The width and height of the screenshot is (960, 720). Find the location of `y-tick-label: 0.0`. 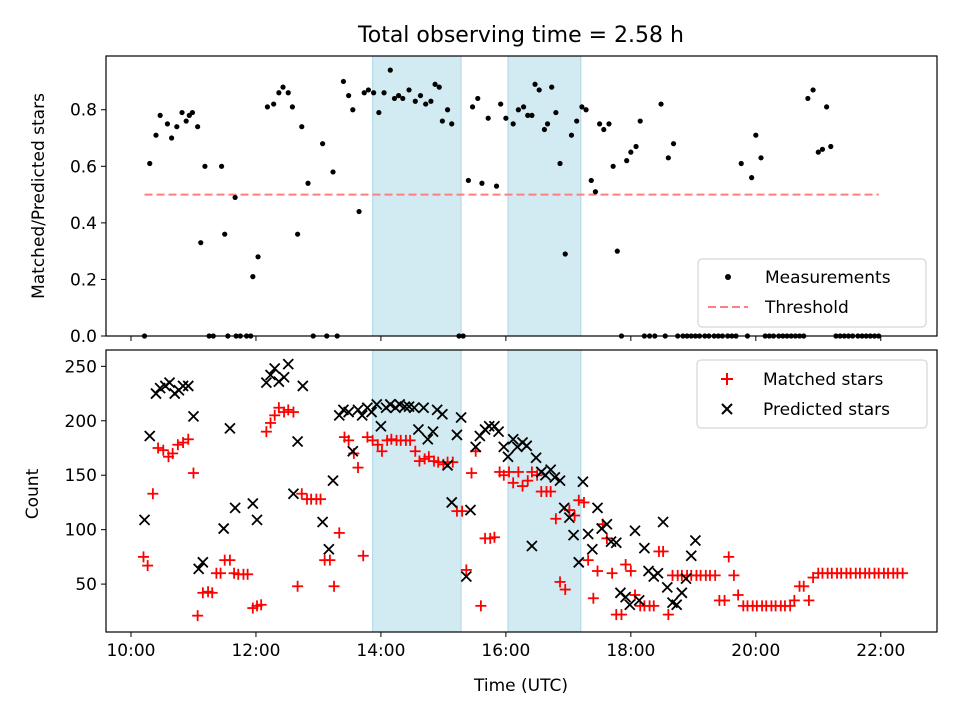

y-tick-label: 0.0 is located at coordinates (83, 337).